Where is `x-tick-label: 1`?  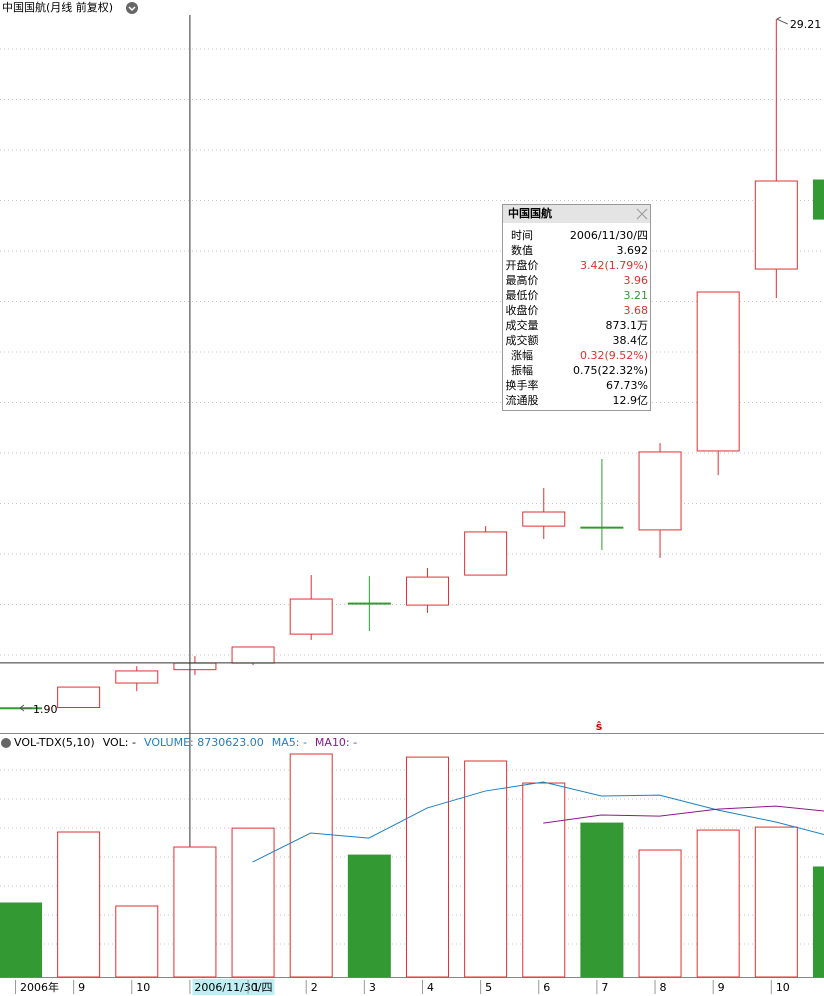
x-tick-label: 1 is located at coordinates (256, 987).